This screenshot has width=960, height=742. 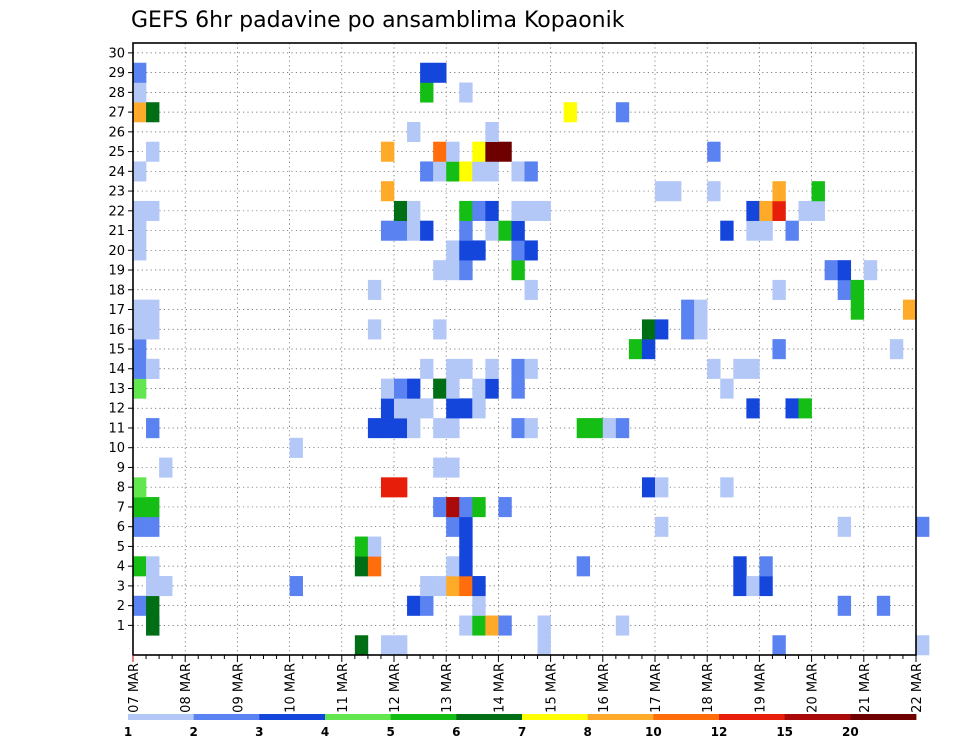 What do you see at coordinates (456, 732) in the screenshot?
I see `legend-label: 6` at bounding box center [456, 732].